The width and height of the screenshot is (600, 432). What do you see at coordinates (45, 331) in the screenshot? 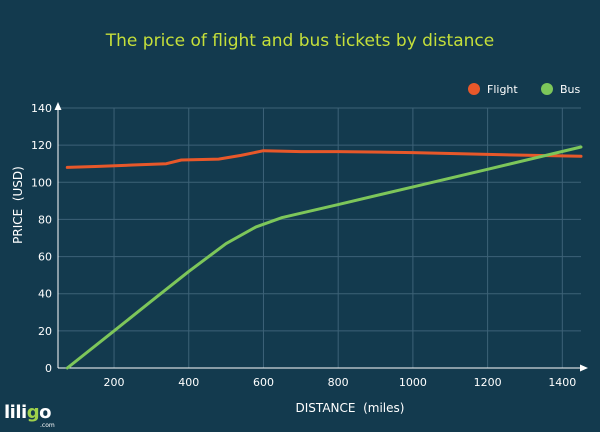
I see `y-tick-label: 20` at bounding box center [45, 331].